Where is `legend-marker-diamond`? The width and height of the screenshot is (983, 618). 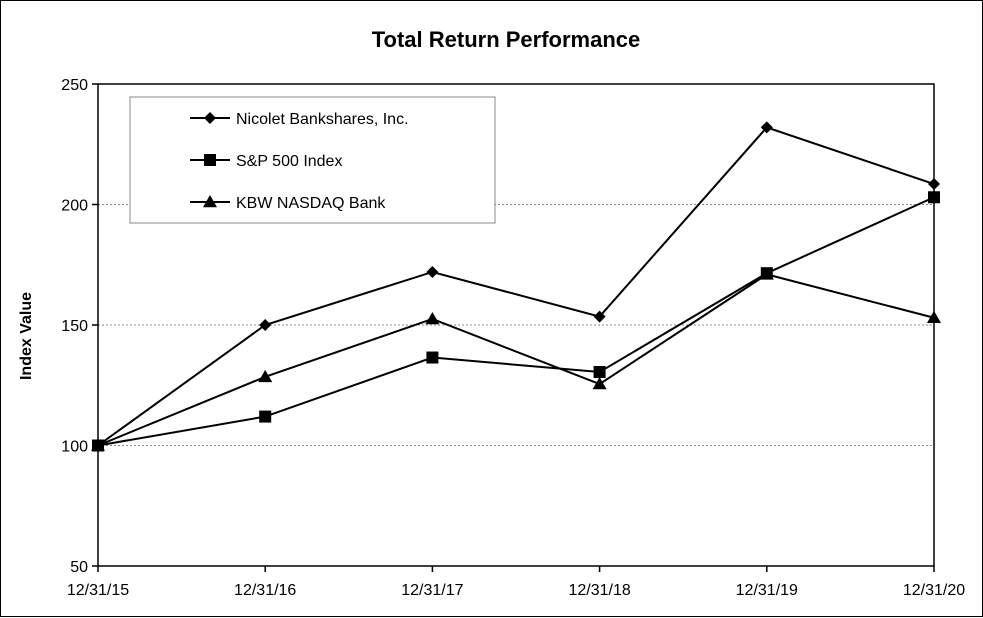
legend-marker-diamond is located at coordinates (210, 118).